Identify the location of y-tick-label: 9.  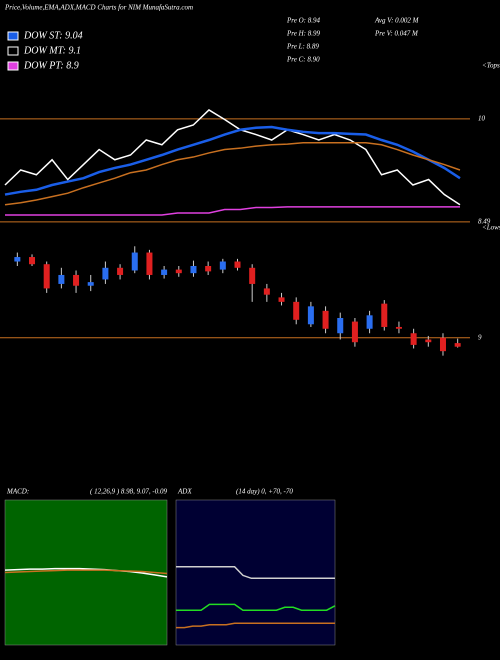
(480, 337).